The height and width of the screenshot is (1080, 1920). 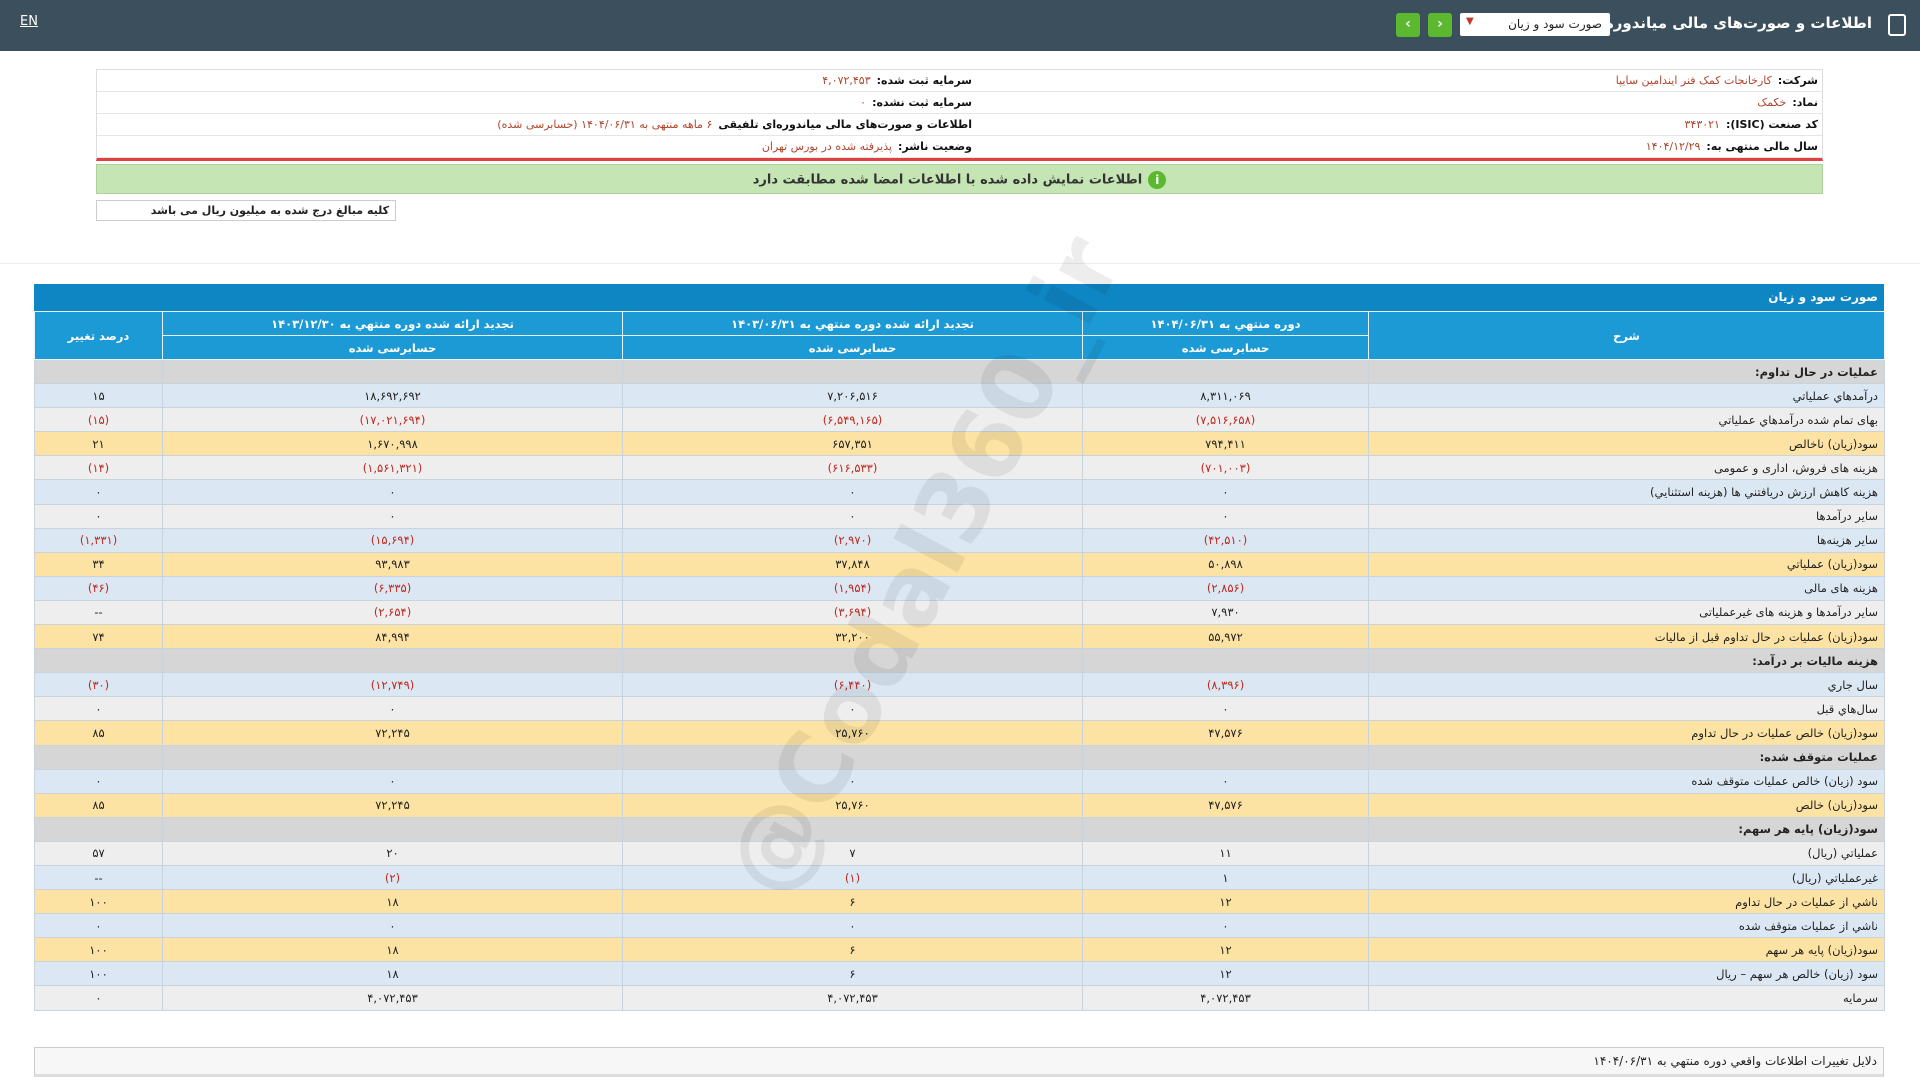 What do you see at coordinates (1673, 146) in the screenshot?
I see `info-value: ۱۴۰۴/۱۲/۲۹` at bounding box center [1673, 146].